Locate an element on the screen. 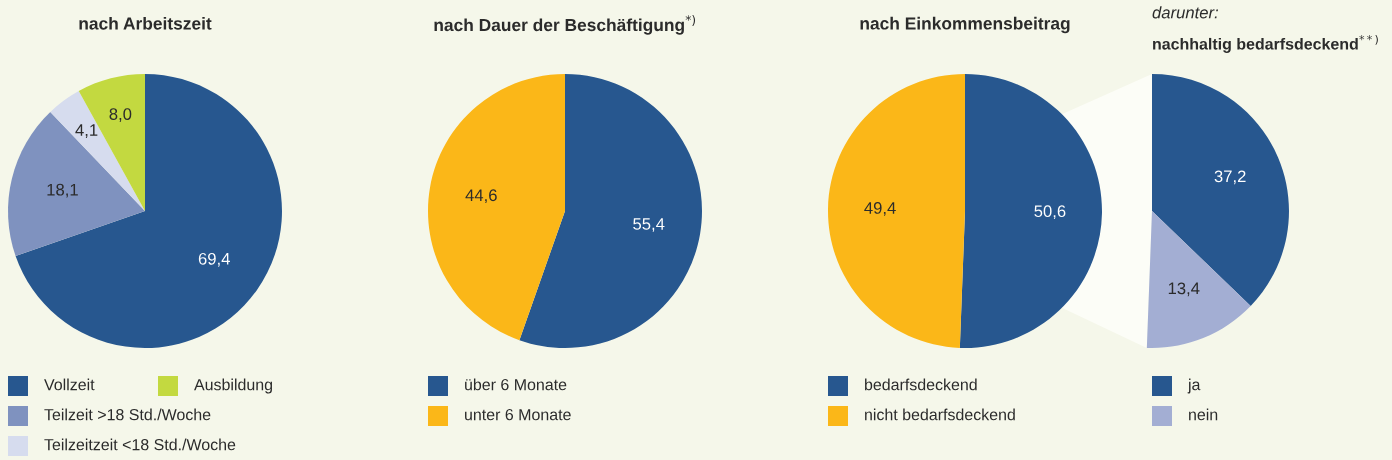  legend-label: Vollzeit is located at coordinates (69, 384).